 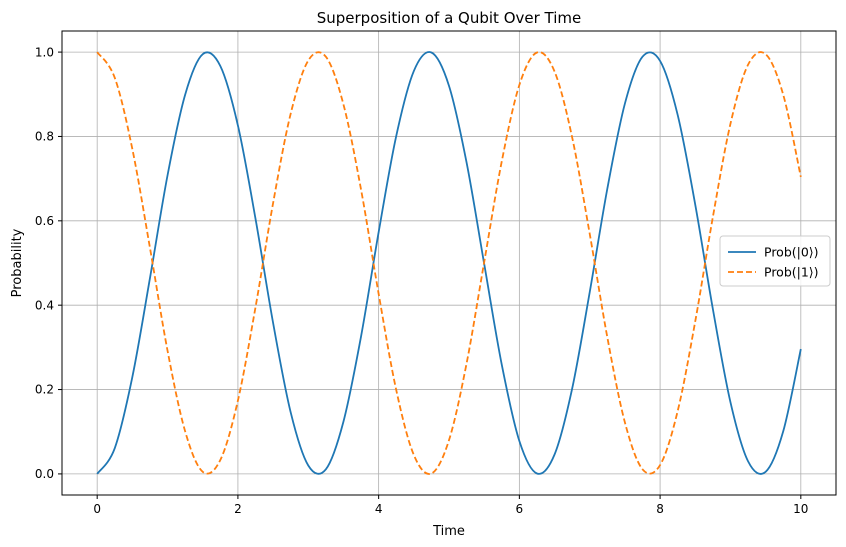 What do you see at coordinates (791, 252) in the screenshot?
I see `legend-label-prob-0: Prob(|0⟩)` at bounding box center [791, 252].